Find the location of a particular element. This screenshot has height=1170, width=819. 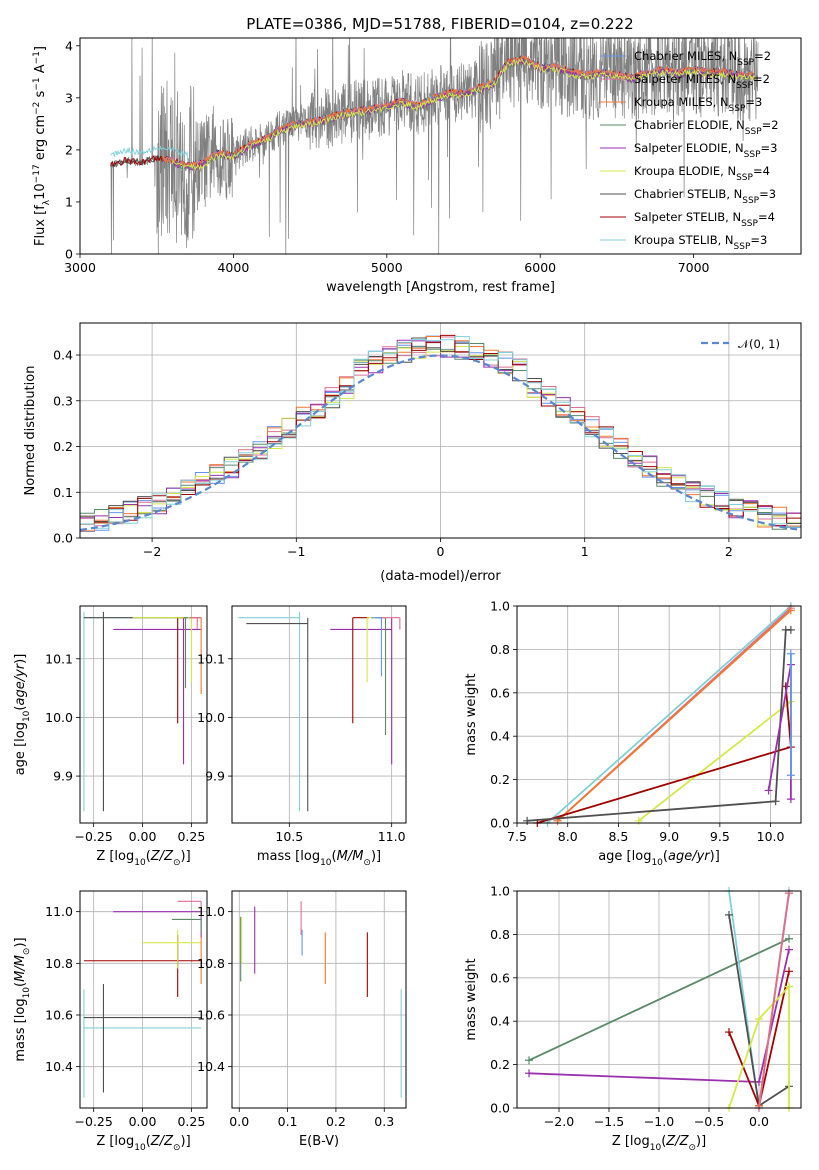

x-tick-label: 0.2 is located at coordinates (336, 1121).